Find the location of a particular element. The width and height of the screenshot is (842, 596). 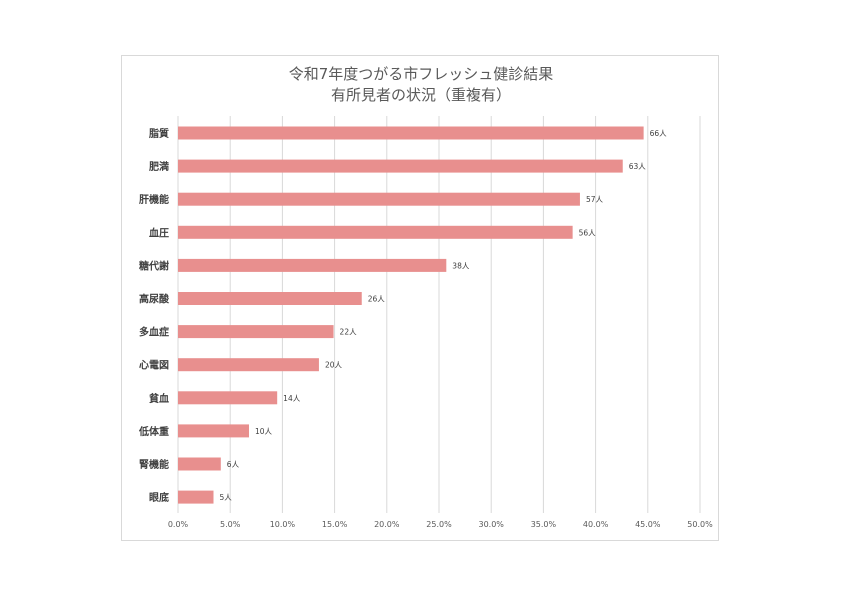

data-label: 10人 is located at coordinates (264, 431).